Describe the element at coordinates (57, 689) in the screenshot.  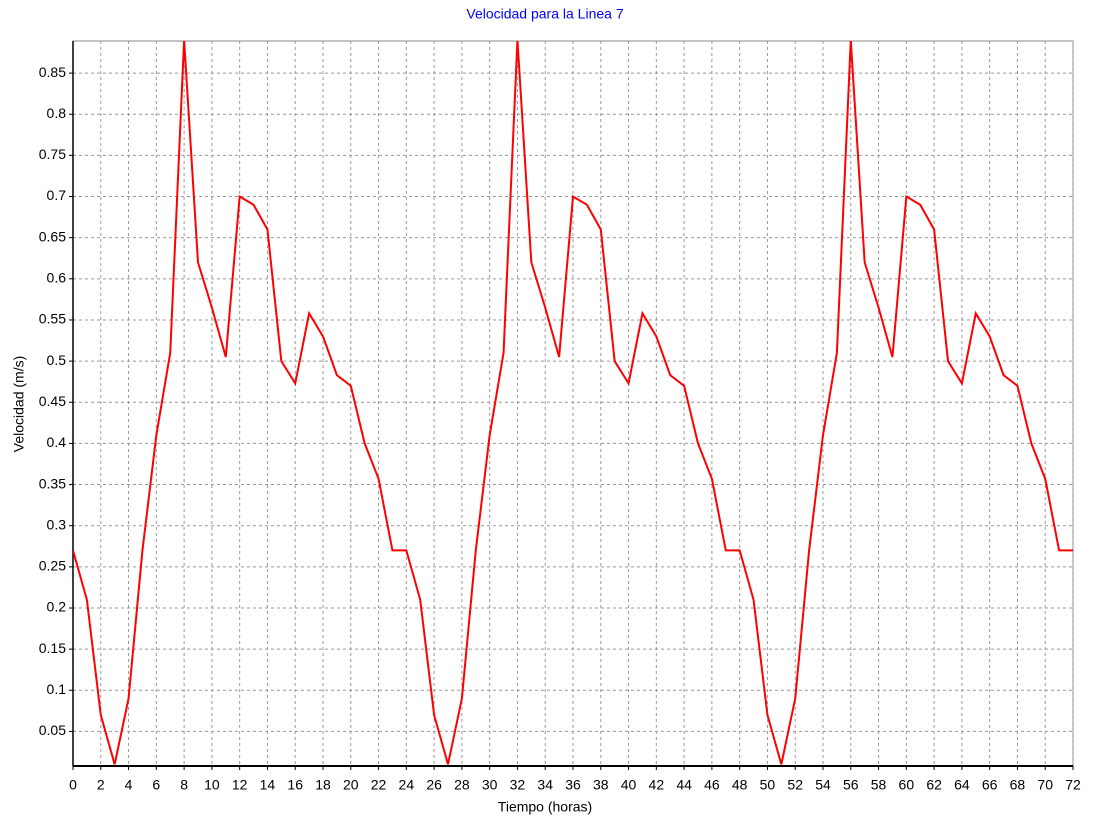
I see `y-tick-label: 0.1` at that location.